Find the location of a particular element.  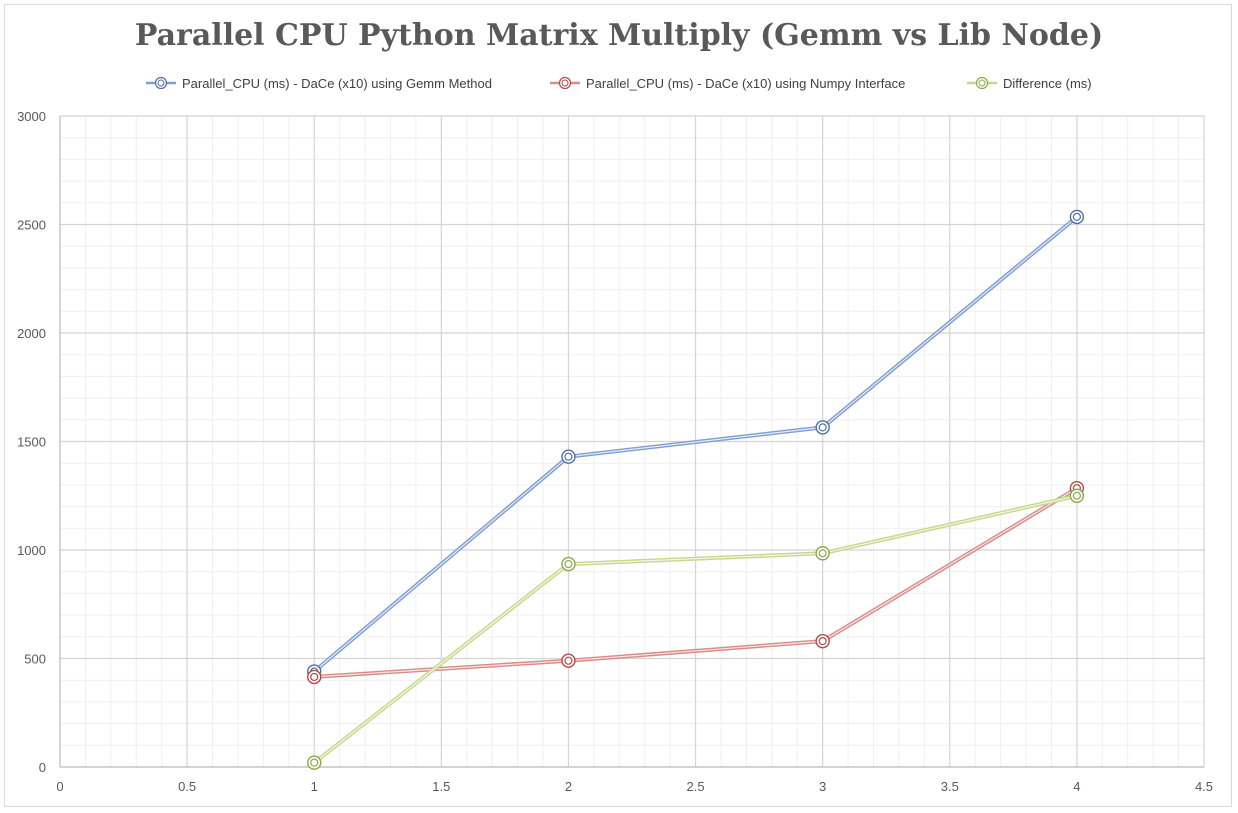

y-tick-label: 3000 is located at coordinates (31, 116).